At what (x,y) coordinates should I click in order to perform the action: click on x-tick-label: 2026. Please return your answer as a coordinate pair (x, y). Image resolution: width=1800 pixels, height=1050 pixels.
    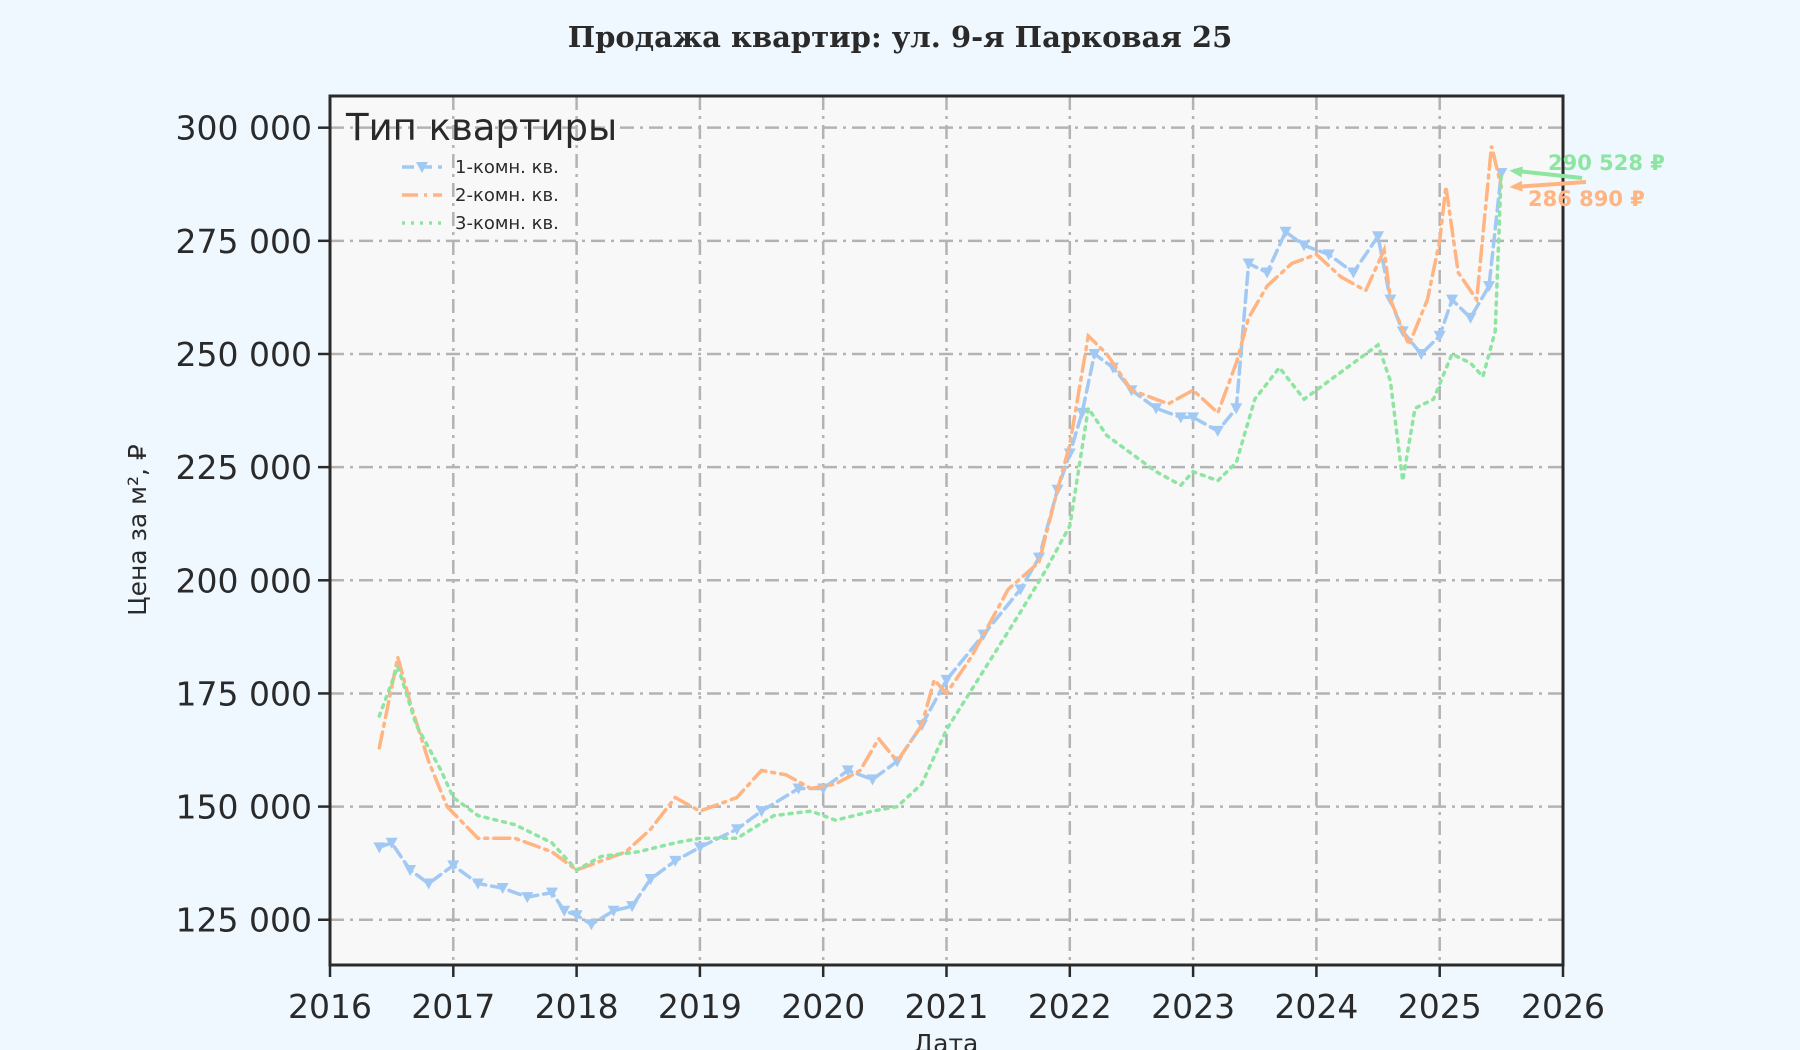
    Looking at the image, I should click on (1563, 1006).